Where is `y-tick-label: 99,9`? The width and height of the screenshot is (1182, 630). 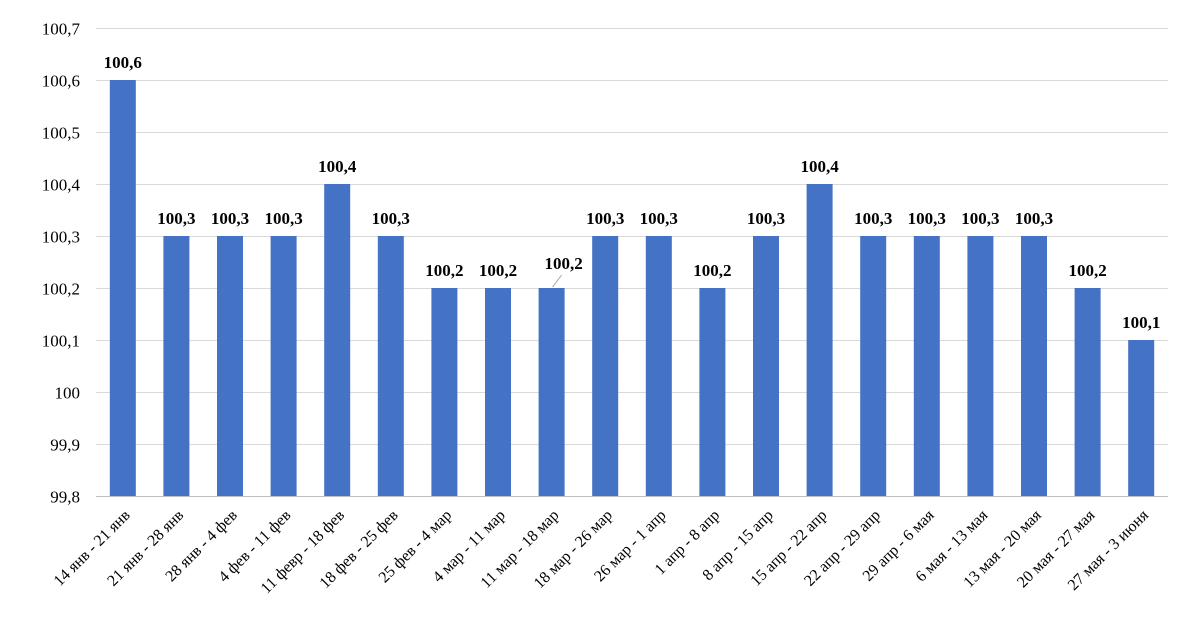 y-tick-label: 99,9 is located at coordinates (65, 445).